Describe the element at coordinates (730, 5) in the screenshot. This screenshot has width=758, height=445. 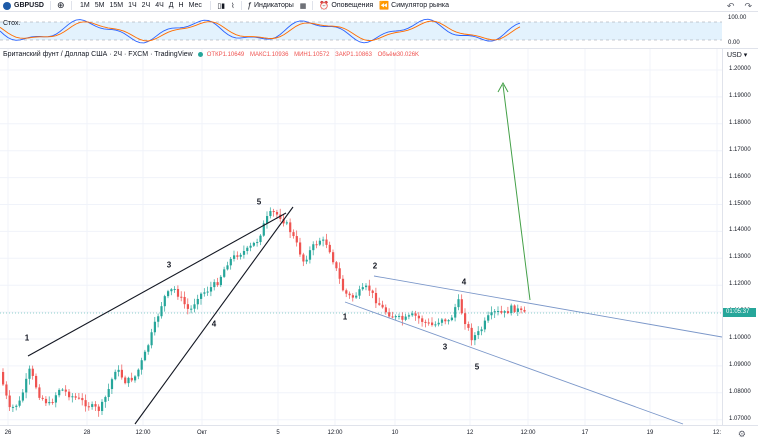
I see `undo-icon: ↶` at that location.